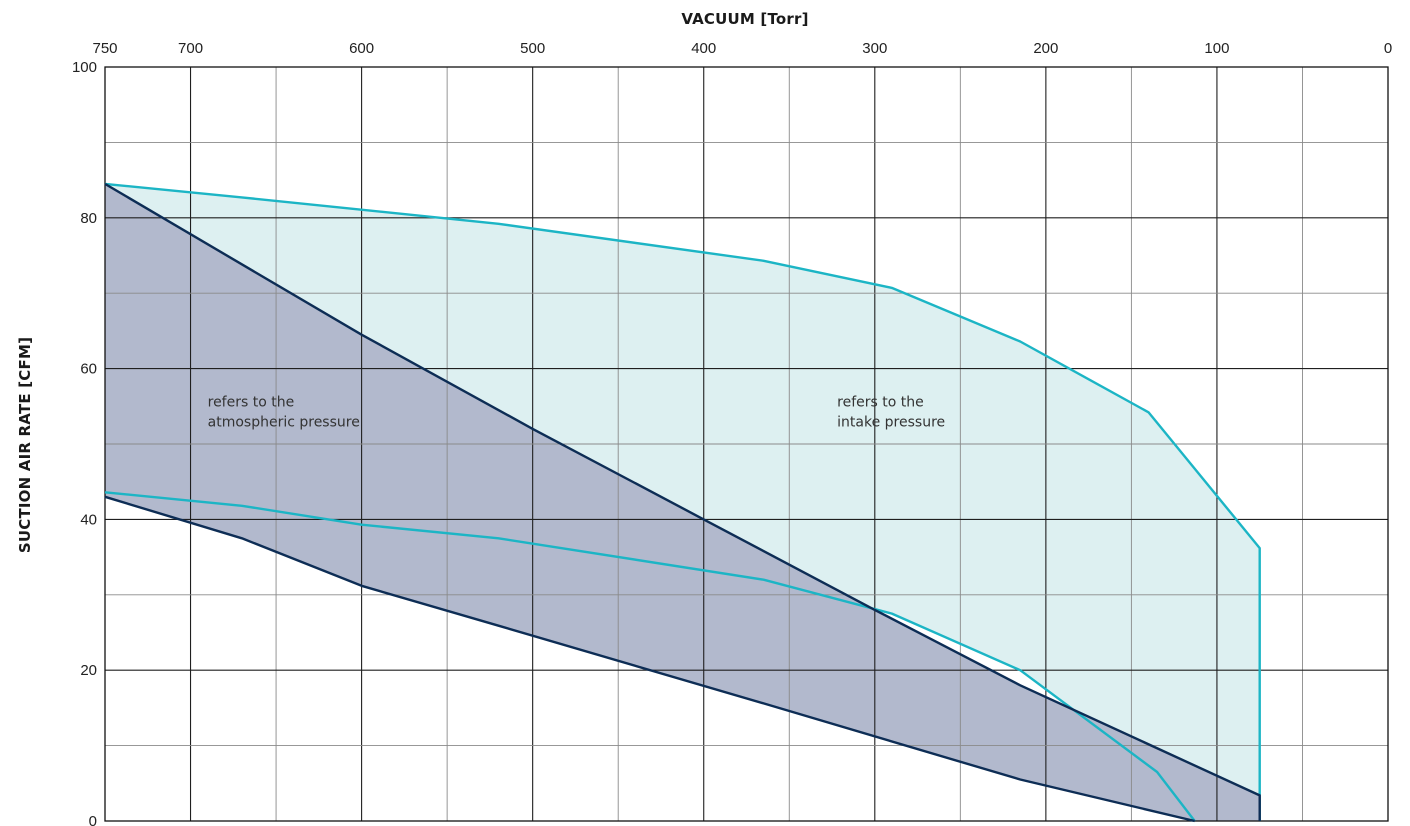 This screenshot has height=826, width=1410. Describe the element at coordinates (532, 48) in the screenshot. I see `x-tick-label: 500` at that location.